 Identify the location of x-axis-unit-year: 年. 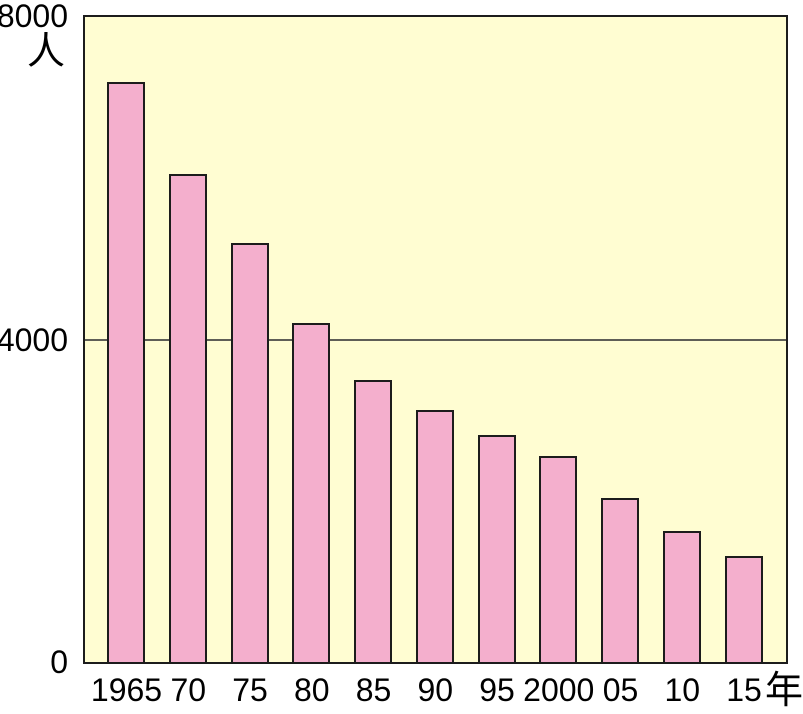
(784, 691).